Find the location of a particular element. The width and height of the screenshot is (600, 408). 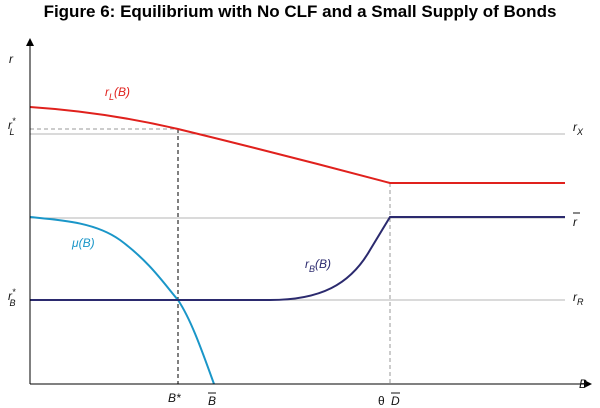

rb-star-label: r* B is located at coordinates (12, 297).